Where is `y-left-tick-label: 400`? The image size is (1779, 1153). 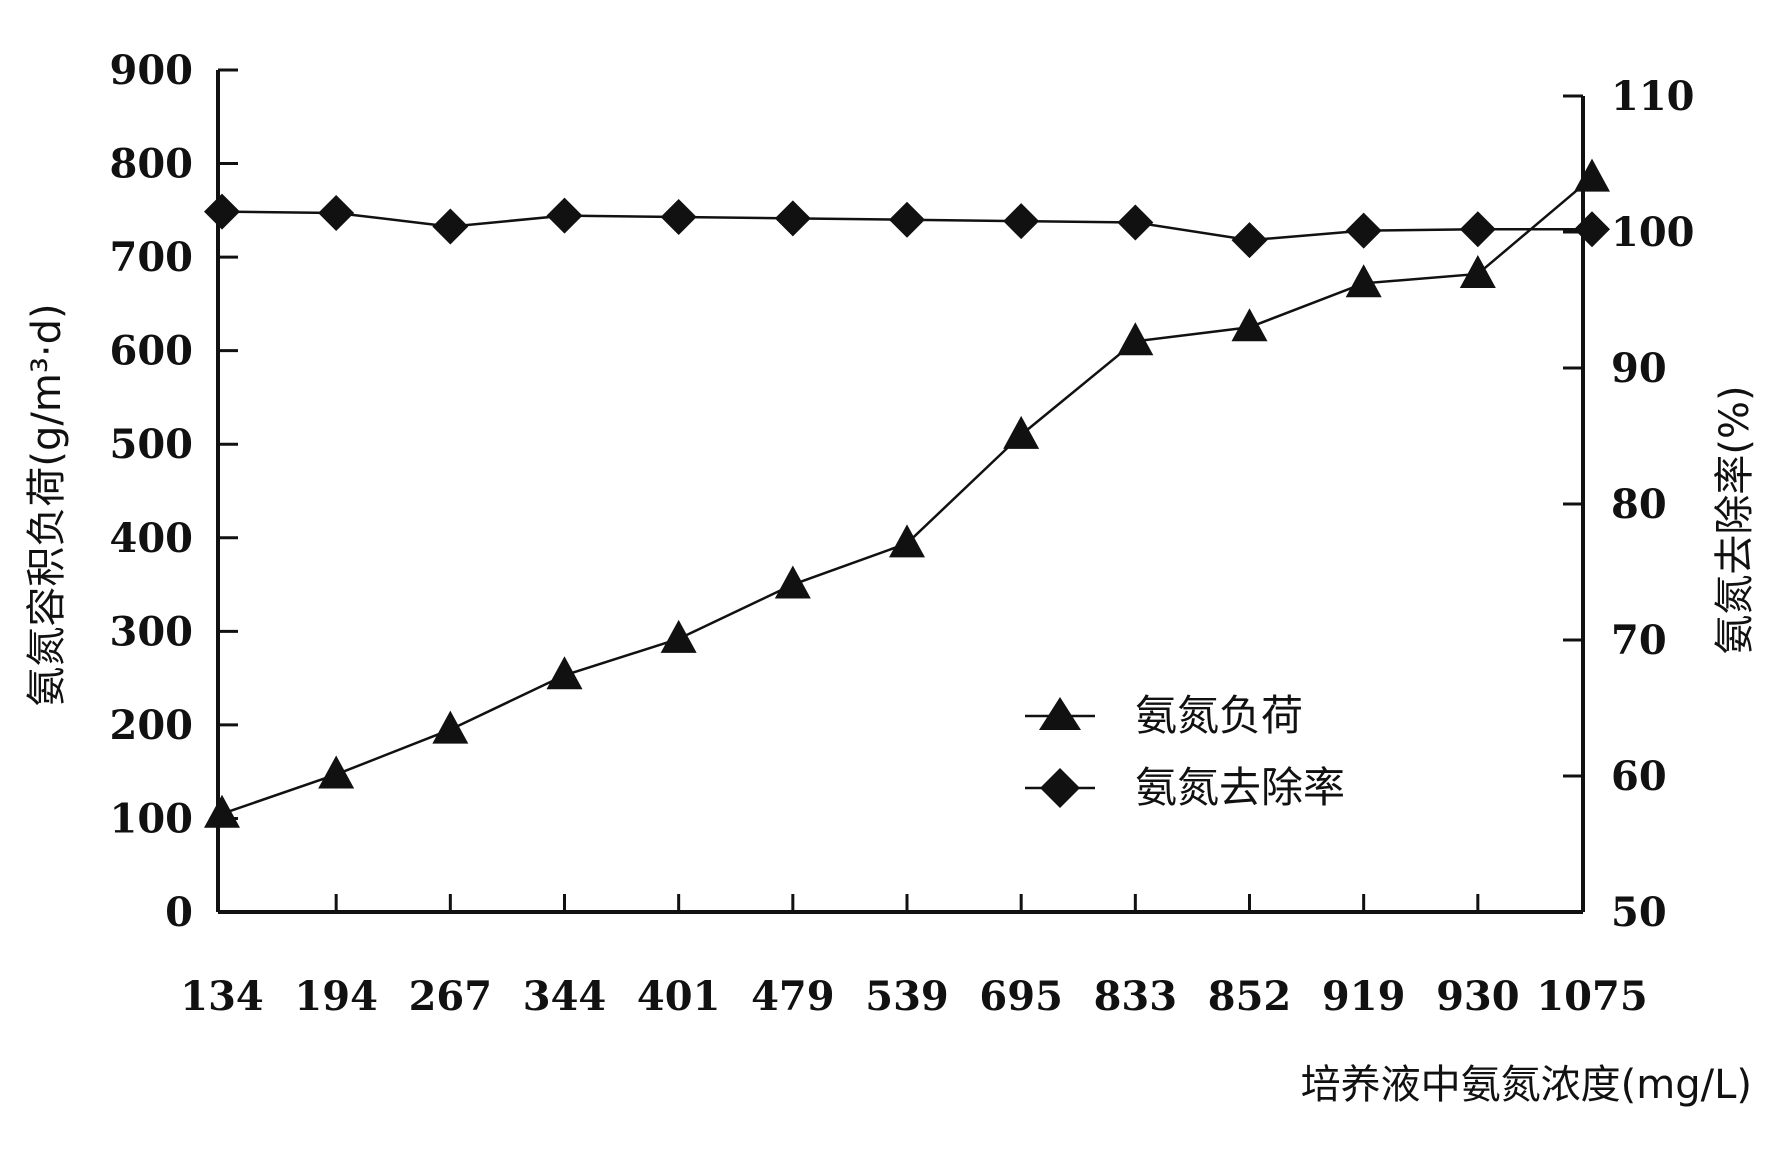 y-left-tick-label: 400 is located at coordinates (152, 538).